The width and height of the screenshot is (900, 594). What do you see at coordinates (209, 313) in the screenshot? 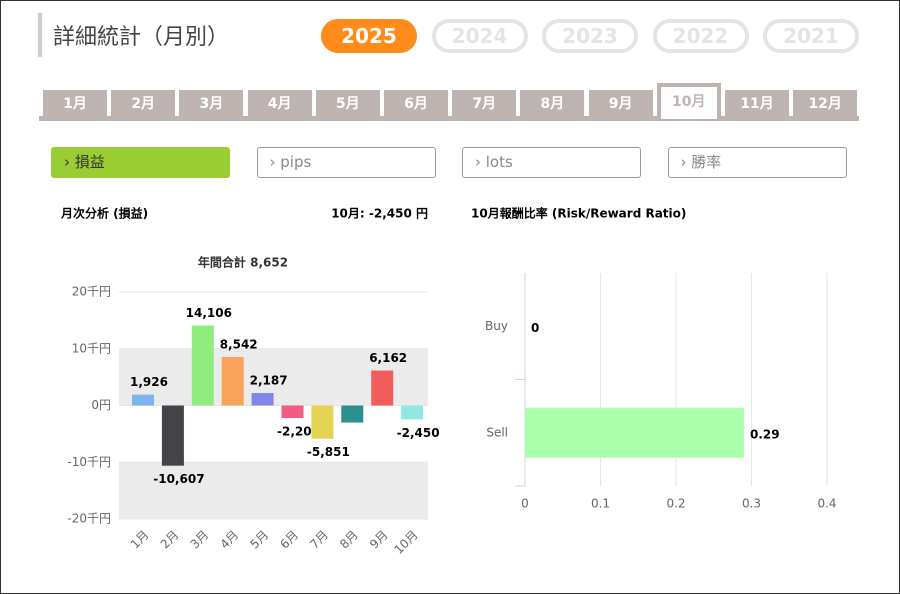
I see `value-label: 14,106` at bounding box center [209, 313].